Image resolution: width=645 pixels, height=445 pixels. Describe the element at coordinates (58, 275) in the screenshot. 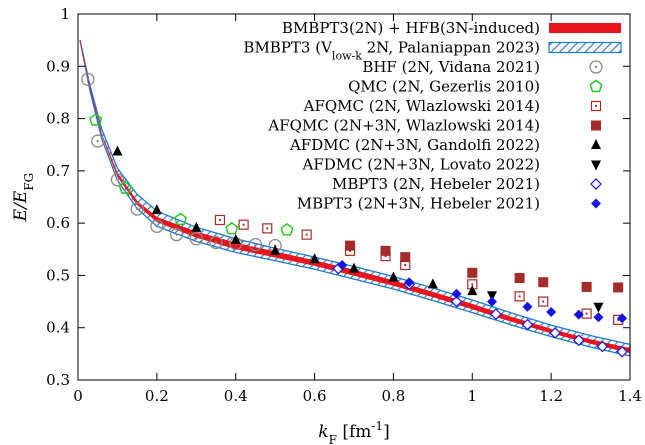

I see `y-tick-label: 0.5` at that location.